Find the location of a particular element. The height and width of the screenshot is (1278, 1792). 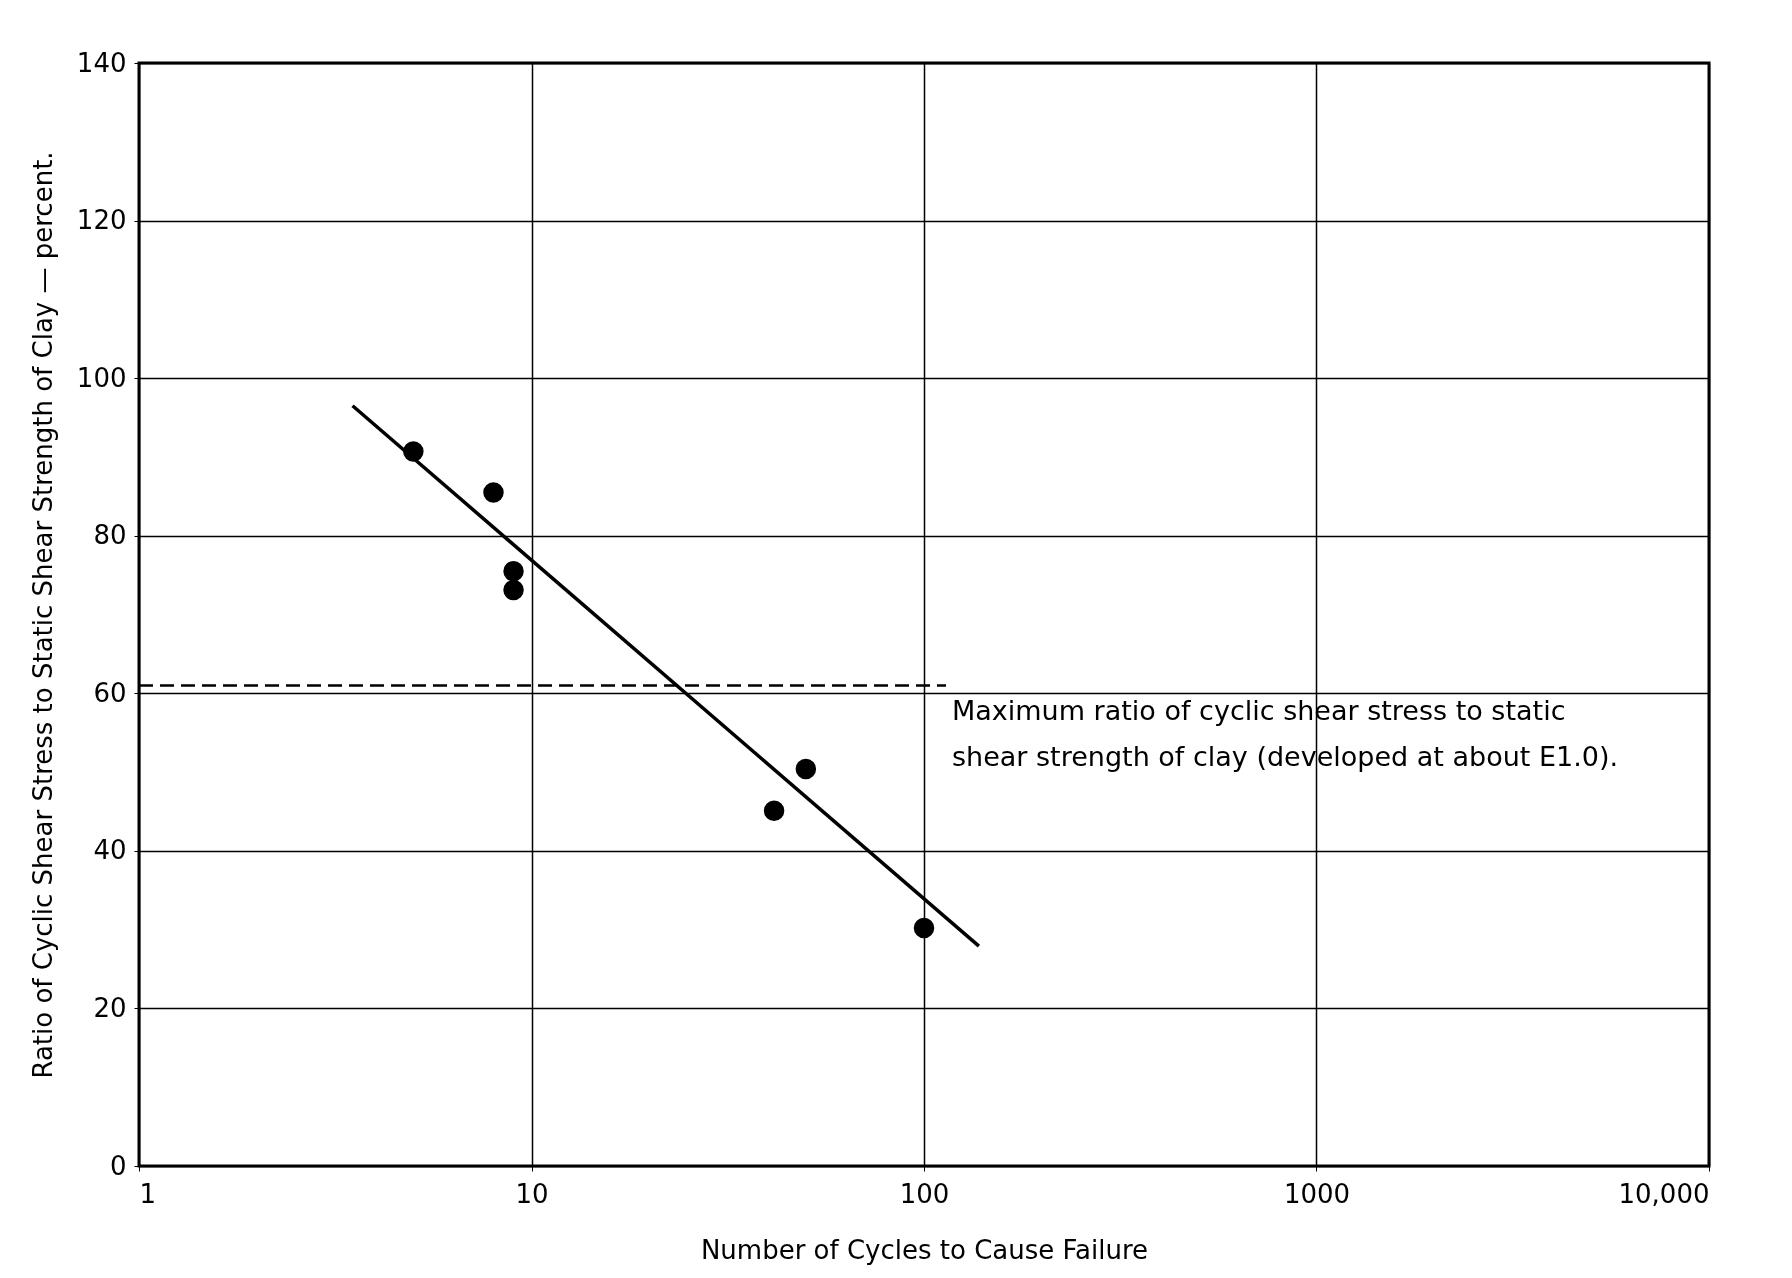

y-tick-label: 140 is located at coordinates (101, 62).